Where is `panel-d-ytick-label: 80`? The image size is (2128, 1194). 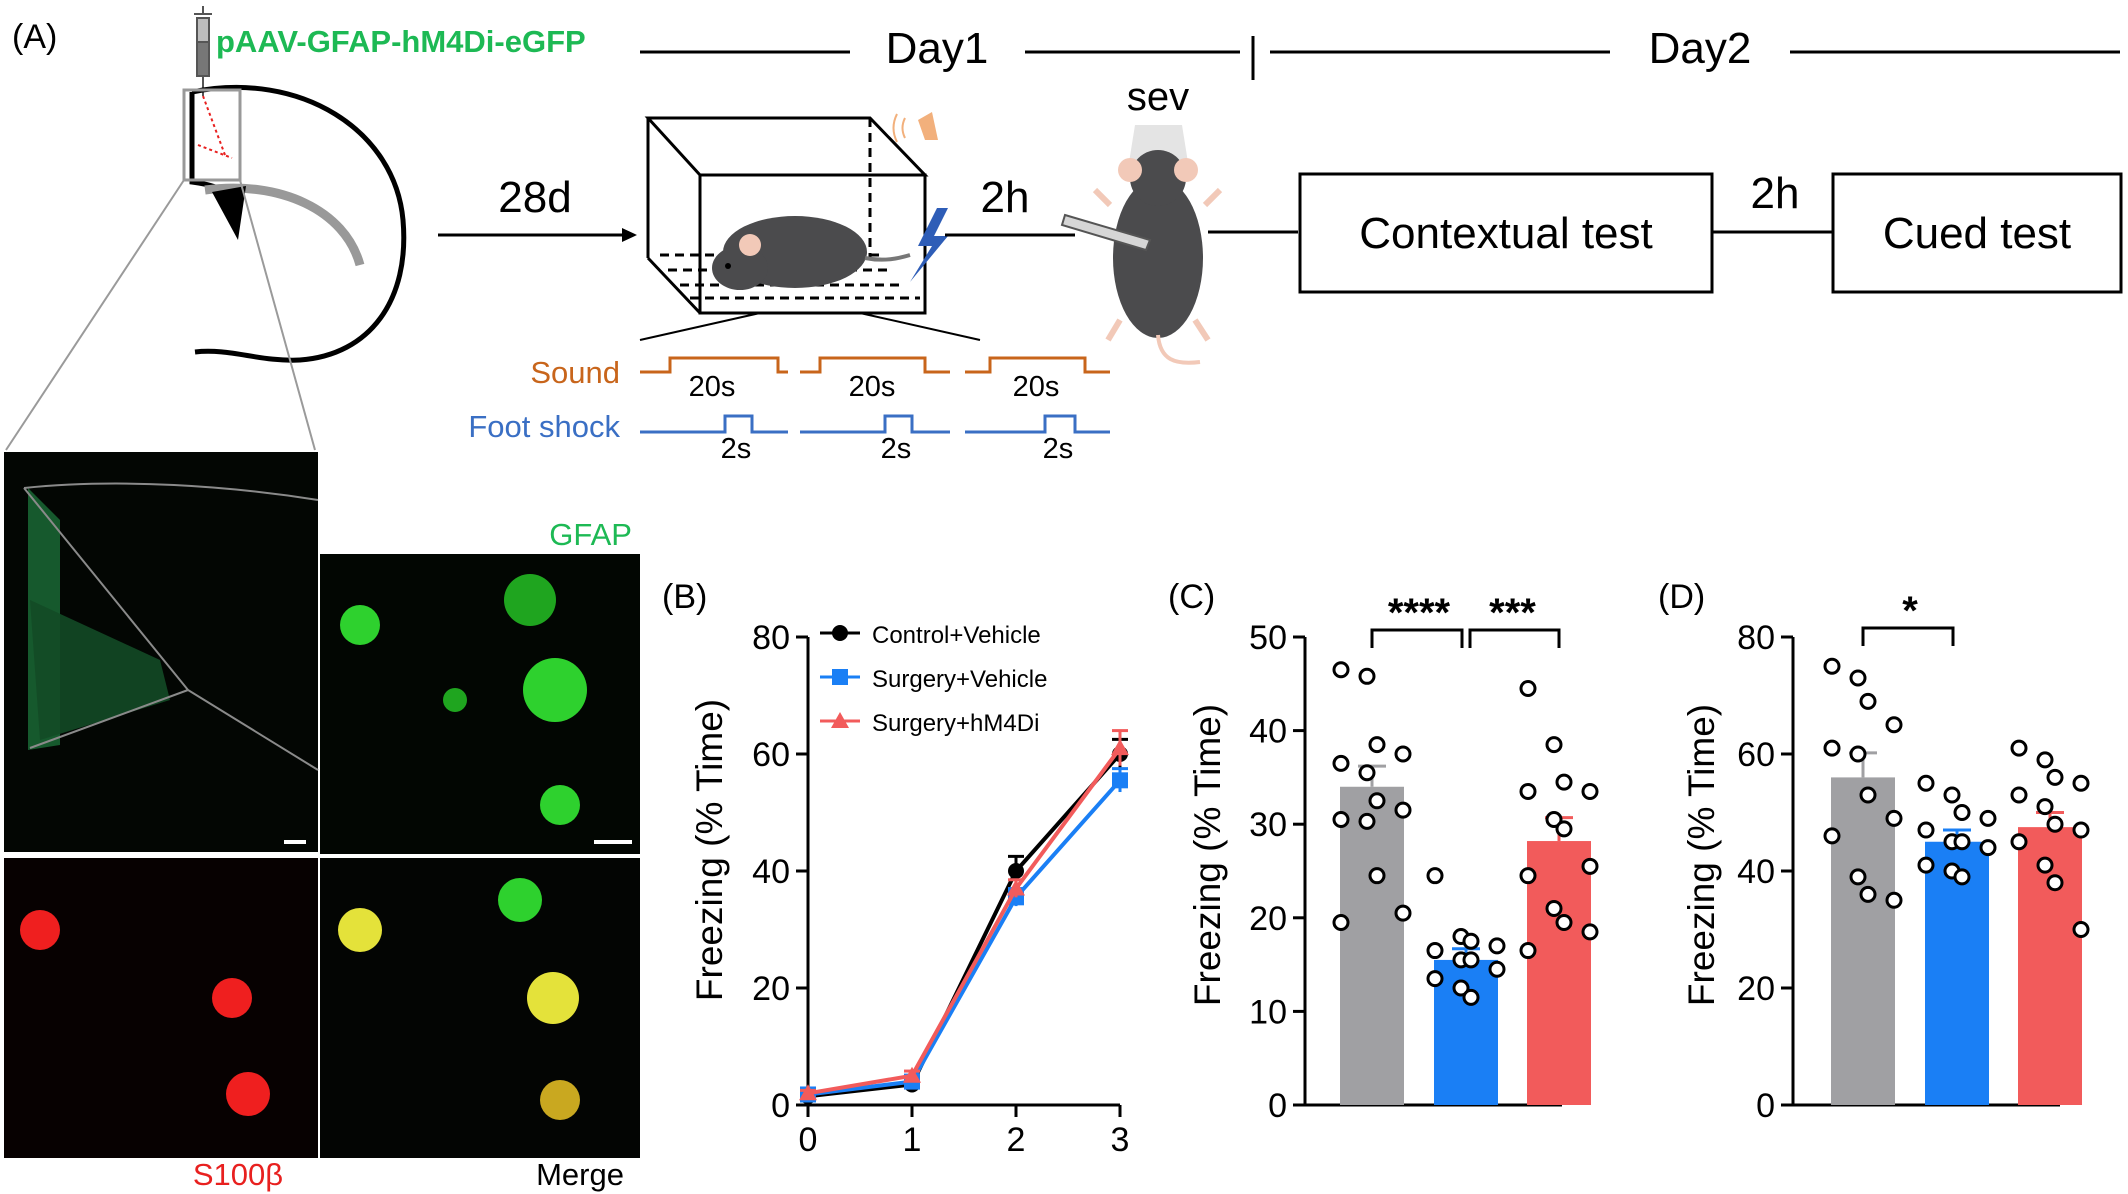 panel-d-ytick-label: 80 is located at coordinates (1756, 638).